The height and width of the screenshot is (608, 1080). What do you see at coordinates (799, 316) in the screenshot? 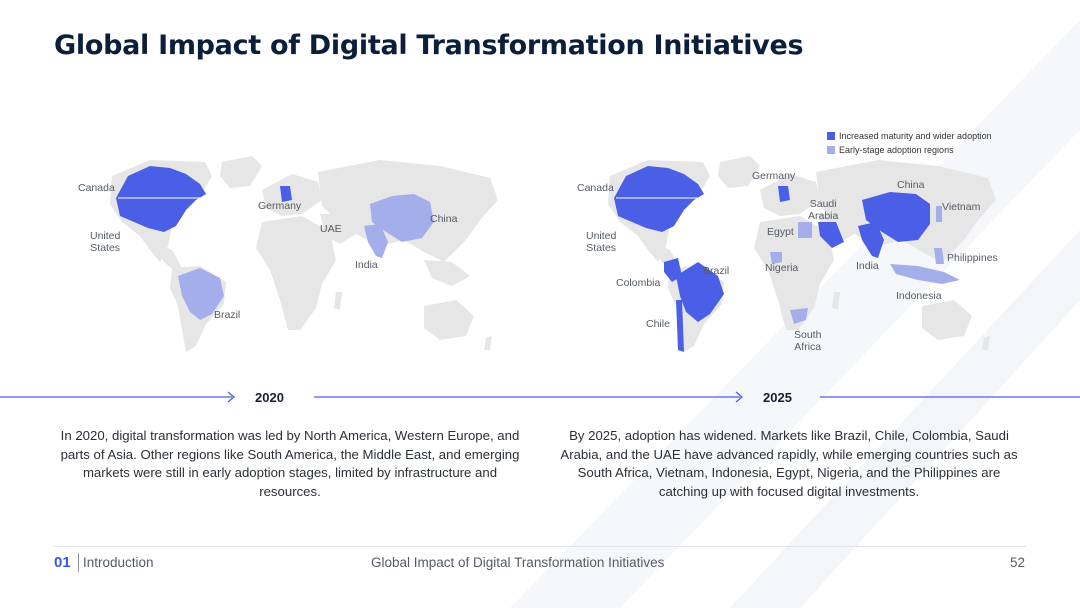
I see `south-africa-region-2025` at bounding box center [799, 316].